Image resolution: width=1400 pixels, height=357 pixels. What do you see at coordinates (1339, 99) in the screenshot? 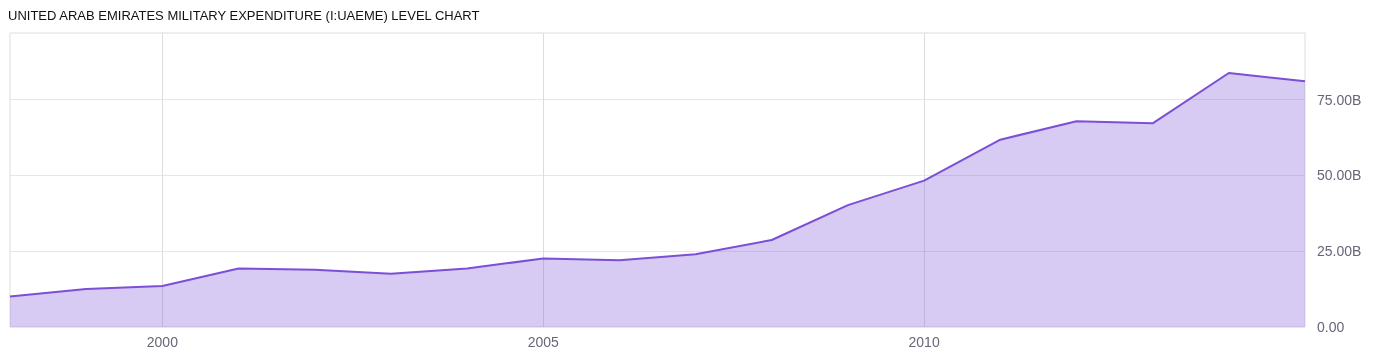
I see `y-tick-label: 75.00B` at bounding box center [1339, 99].